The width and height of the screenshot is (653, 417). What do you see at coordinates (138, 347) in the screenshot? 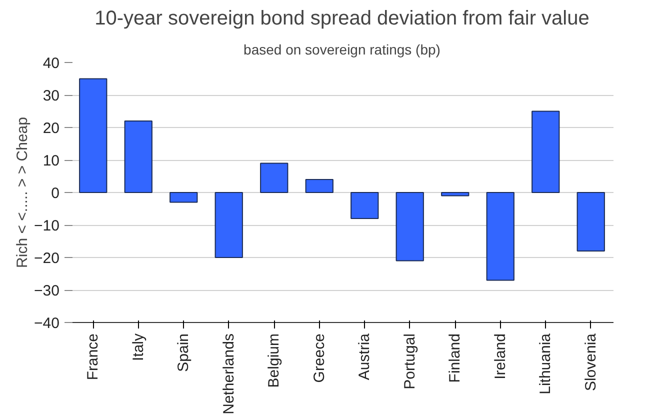
I see `x-tick-label: Italy` at bounding box center [138, 347].